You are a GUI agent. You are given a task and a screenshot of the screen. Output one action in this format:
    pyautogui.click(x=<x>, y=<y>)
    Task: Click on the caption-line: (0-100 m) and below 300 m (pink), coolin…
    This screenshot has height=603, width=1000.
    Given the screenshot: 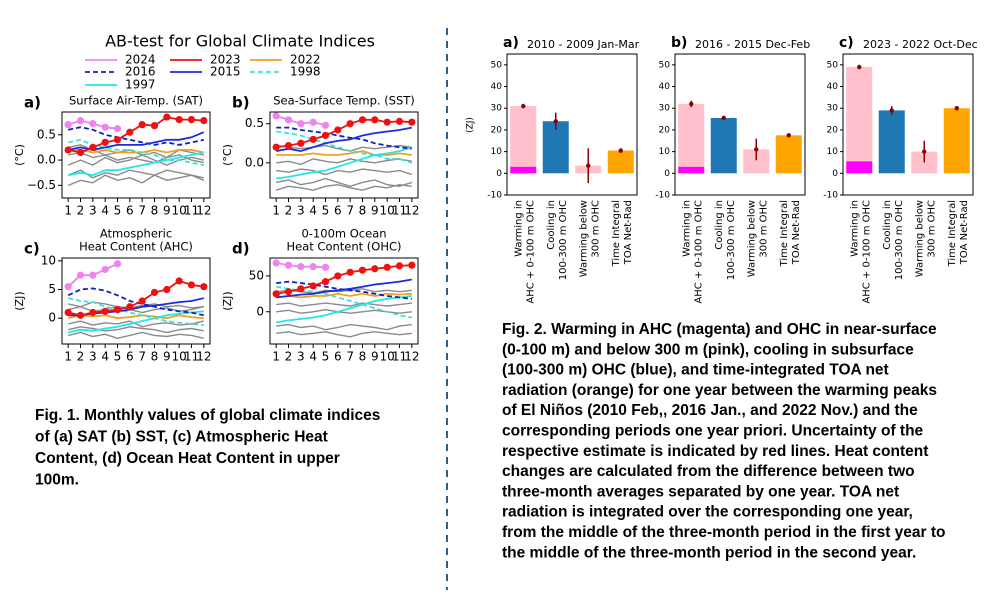 What is the action you would take?
    pyautogui.click(x=708, y=349)
    